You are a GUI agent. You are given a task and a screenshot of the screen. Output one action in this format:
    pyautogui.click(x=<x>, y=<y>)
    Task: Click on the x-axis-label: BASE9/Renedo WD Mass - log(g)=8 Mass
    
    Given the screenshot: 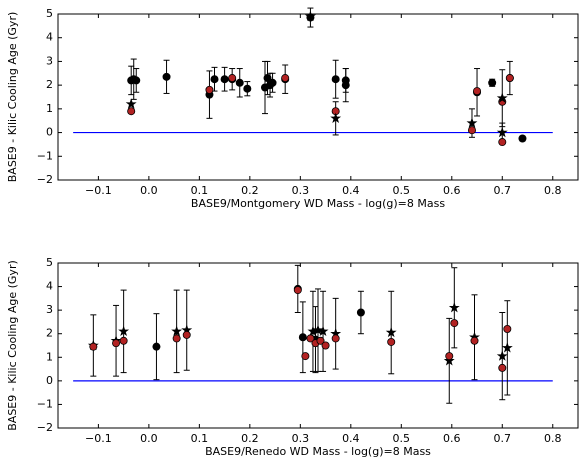 What is the action you would take?
    pyautogui.click(x=318, y=451)
    